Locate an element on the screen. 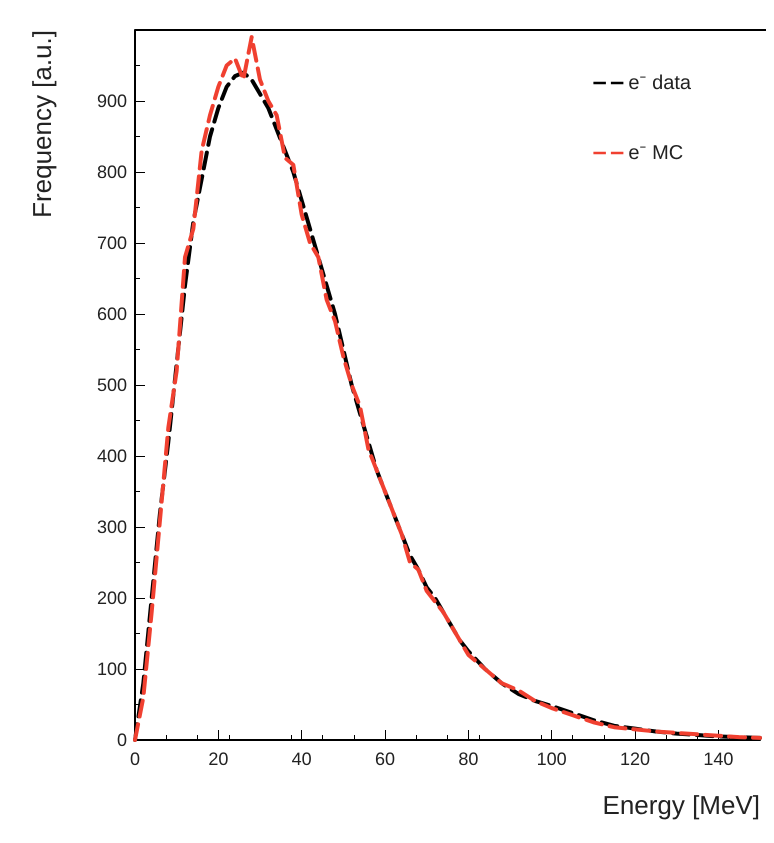 This screenshot has height=843, width=774. y-tick-label: 300 is located at coordinates (111, 527).